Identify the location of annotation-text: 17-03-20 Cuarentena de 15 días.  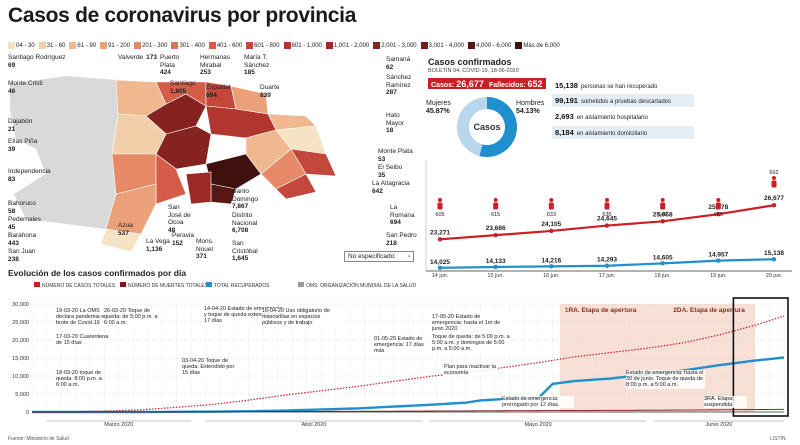
(83, 340).